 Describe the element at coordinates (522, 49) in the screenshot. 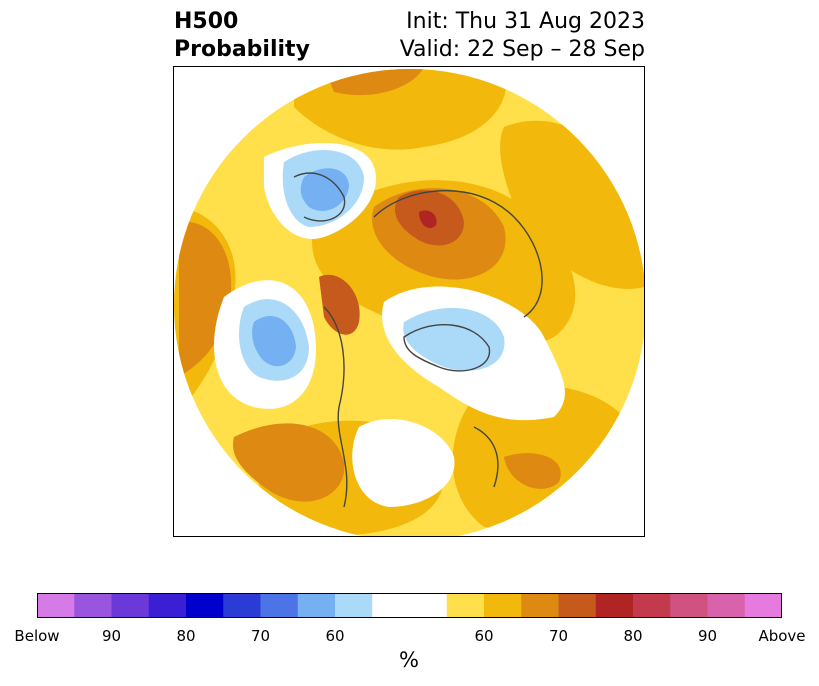

I see `title-valid: Valid: 22 Sep – 28 Sep` at that location.